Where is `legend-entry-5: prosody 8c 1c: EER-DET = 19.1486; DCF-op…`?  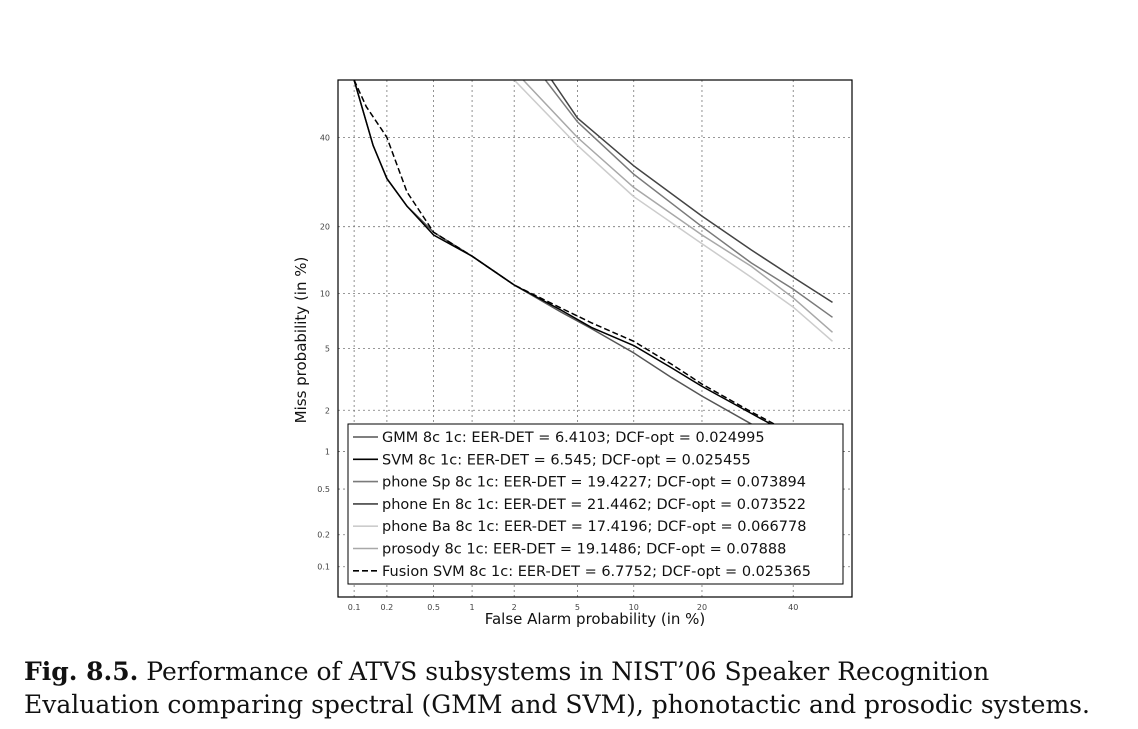
legend-entry-5: prosody 8c 1c: EER-DET = 19.1486; DCF-op… is located at coordinates (584, 550).